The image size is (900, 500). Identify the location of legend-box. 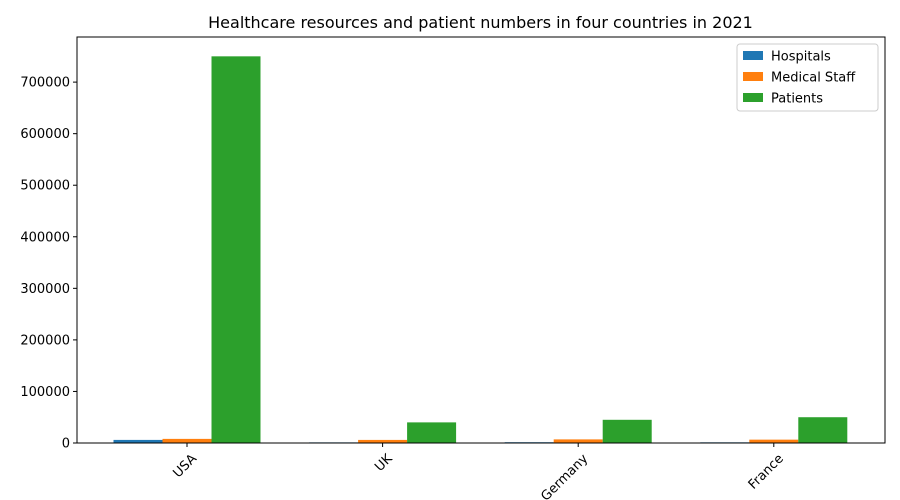
(807, 77).